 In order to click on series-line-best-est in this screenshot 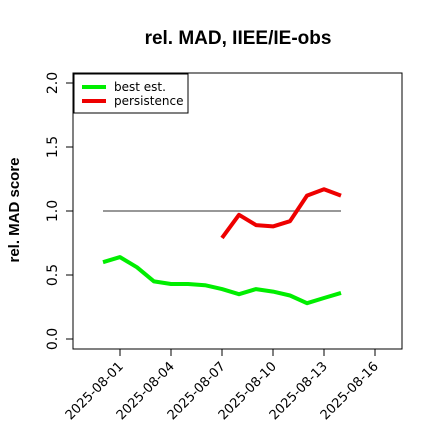, I will do `click(222, 280)`.